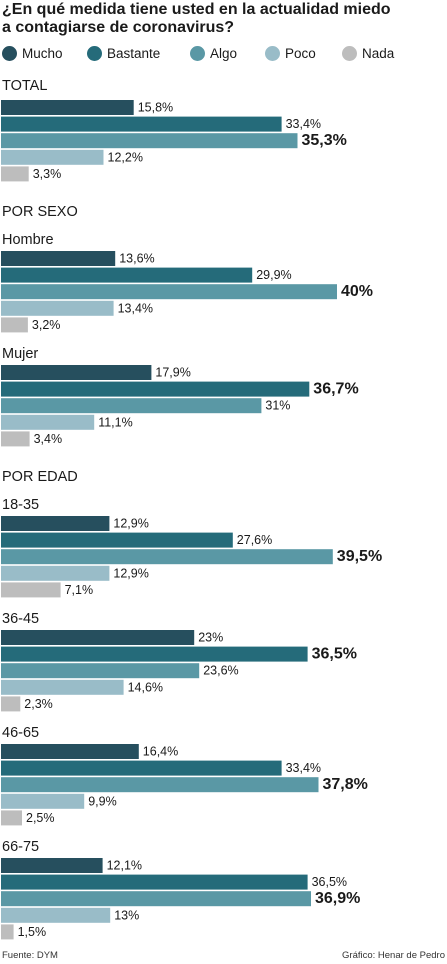 Image resolution: width=447 pixels, height=964 pixels. Describe the element at coordinates (52, 157) in the screenshot. I see `bar-total-poco` at that location.